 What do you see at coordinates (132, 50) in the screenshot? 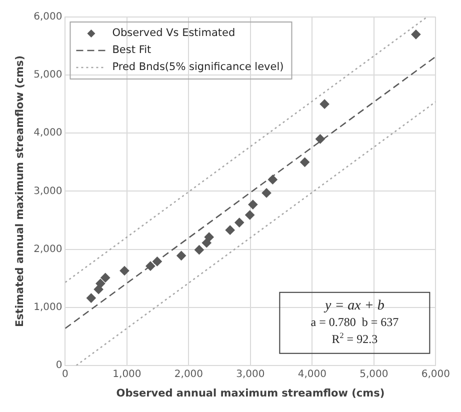
I see `legend-label: Best Fit` at bounding box center [132, 50].